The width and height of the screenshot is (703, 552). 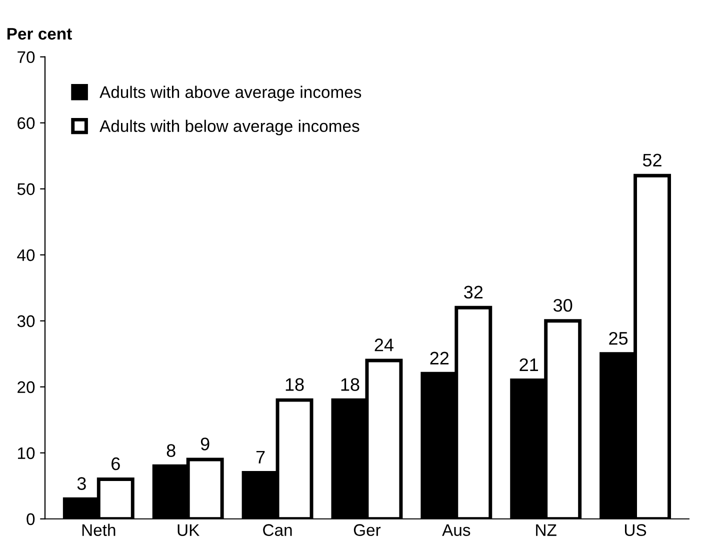 What do you see at coordinates (99, 530) in the screenshot?
I see `x-tick-label: Neth` at bounding box center [99, 530].